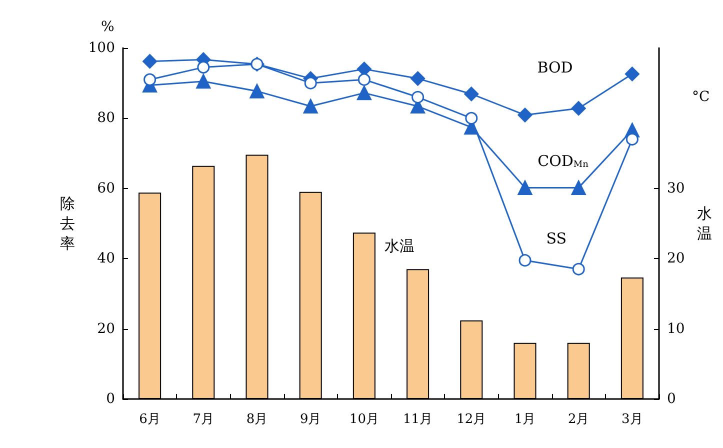 The height and width of the screenshot is (448, 723). Describe the element at coordinates (525, 419) in the screenshot. I see `x-tick-label: 1月` at that location.